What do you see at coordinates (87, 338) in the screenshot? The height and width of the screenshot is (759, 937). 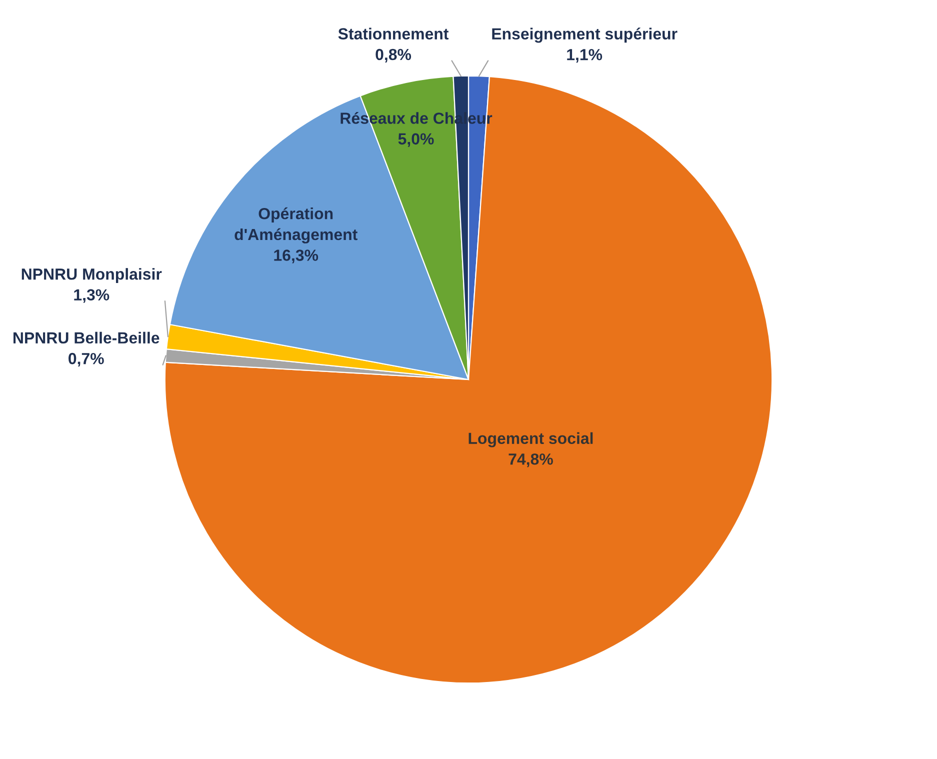 I see `slice-label: NPNRU Belle-Beille` at bounding box center [87, 338].